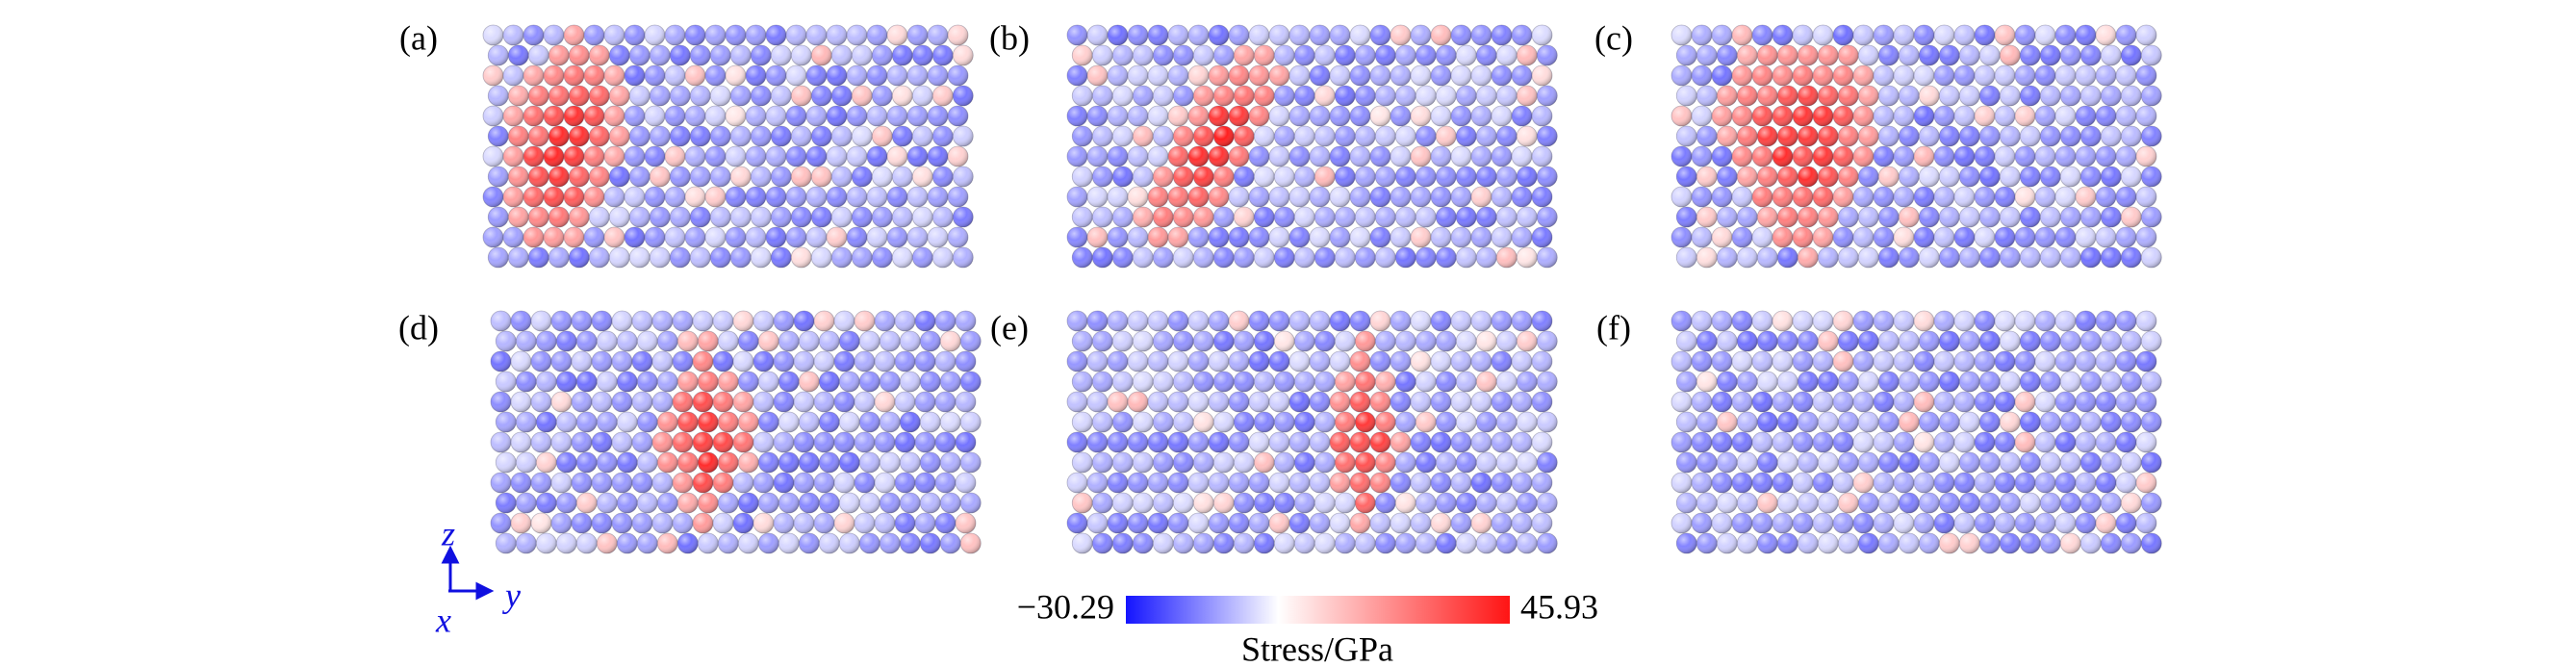 This screenshot has width=2576, height=667. Describe the element at coordinates (443, 620) in the screenshot. I see `axis-label-x: x` at that location.